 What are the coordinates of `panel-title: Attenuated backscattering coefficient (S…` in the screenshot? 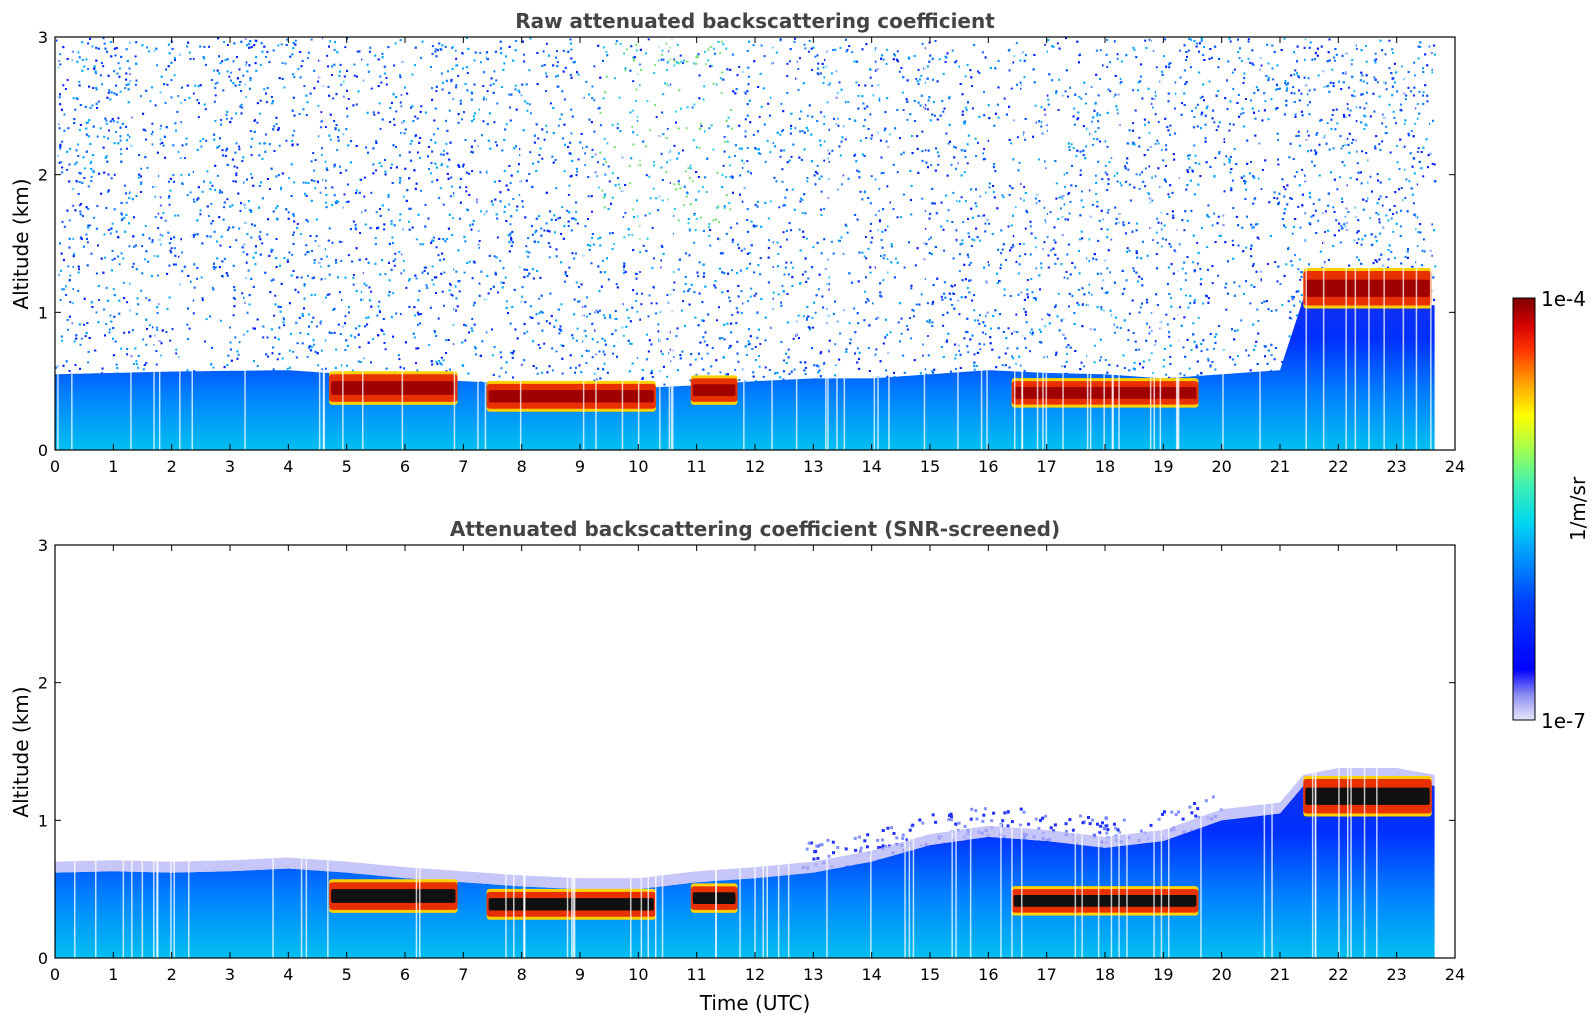 It's located at (755, 529).